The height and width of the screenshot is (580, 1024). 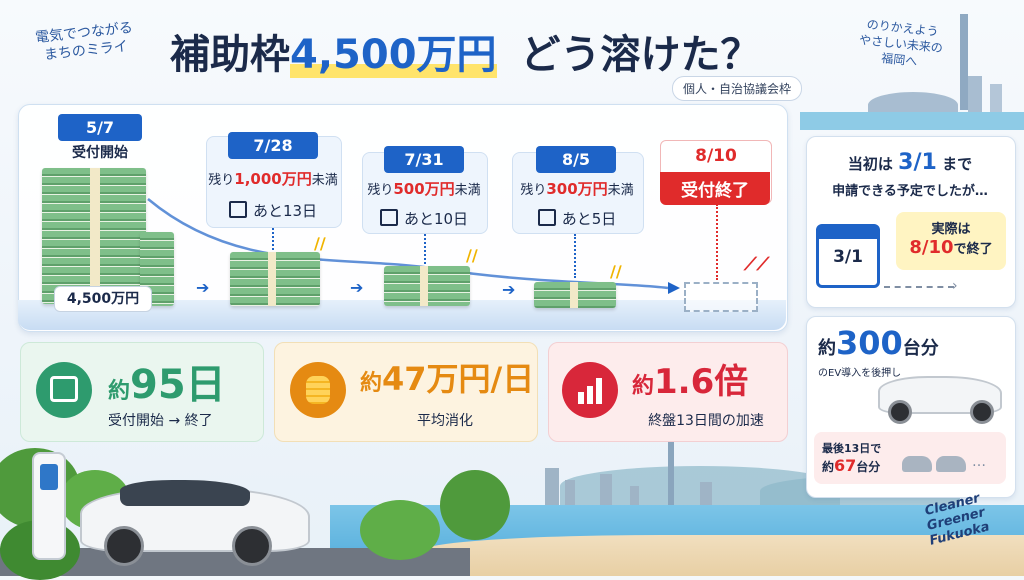 I want to click on ev-prefix: 約, so click(x=827, y=348).